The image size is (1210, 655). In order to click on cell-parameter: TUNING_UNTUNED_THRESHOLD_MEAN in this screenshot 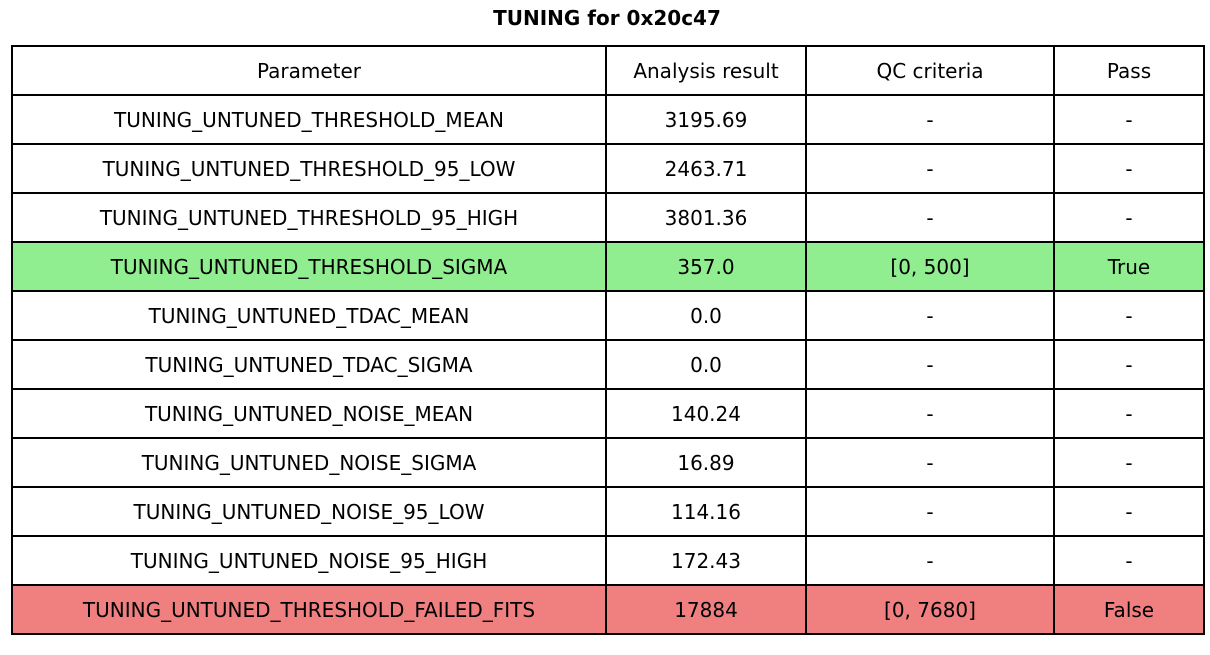, I will do `click(309, 119)`.